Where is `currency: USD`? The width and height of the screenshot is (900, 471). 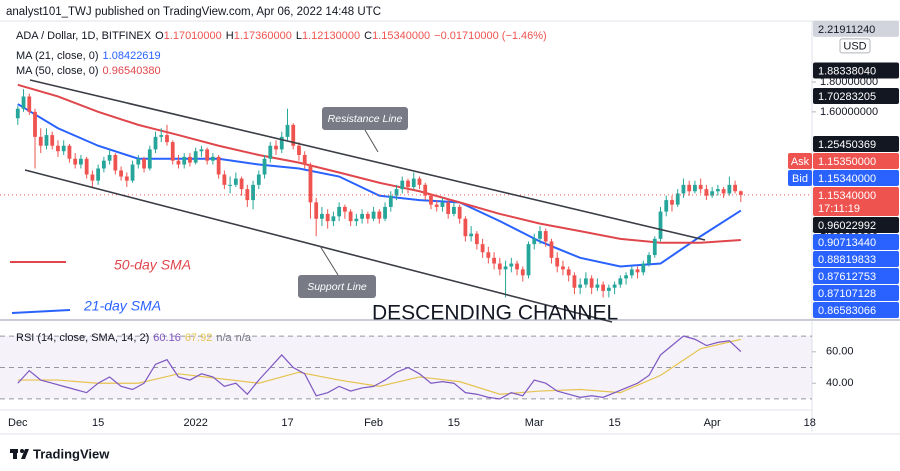 currency: USD is located at coordinates (854, 46).